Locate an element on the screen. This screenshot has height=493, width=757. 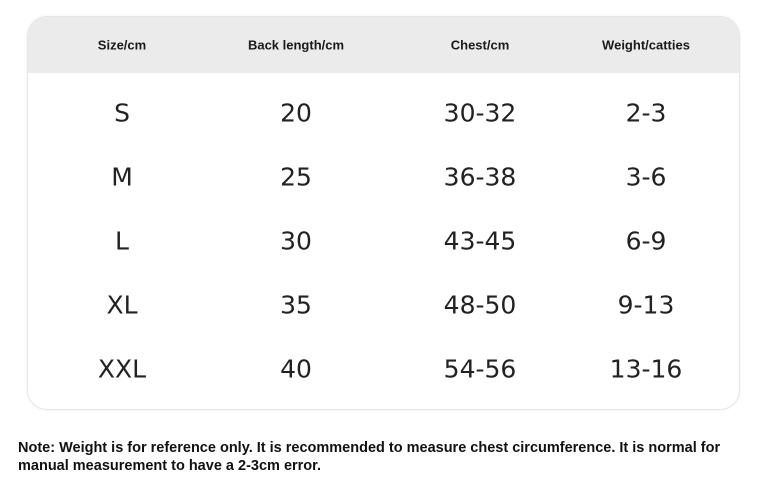
table-cell: L is located at coordinates (122, 241).